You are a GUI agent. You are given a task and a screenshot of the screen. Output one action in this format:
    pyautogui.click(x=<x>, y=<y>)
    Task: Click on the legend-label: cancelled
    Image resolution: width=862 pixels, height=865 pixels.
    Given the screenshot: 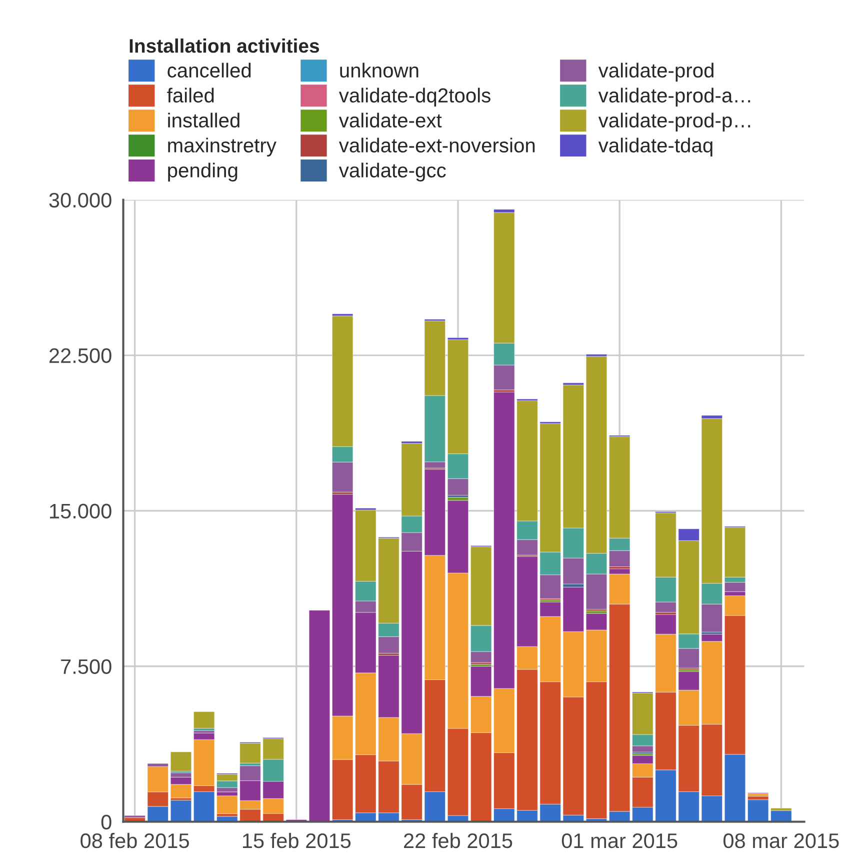 What is the action you would take?
    pyautogui.click(x=209, y=70)
    